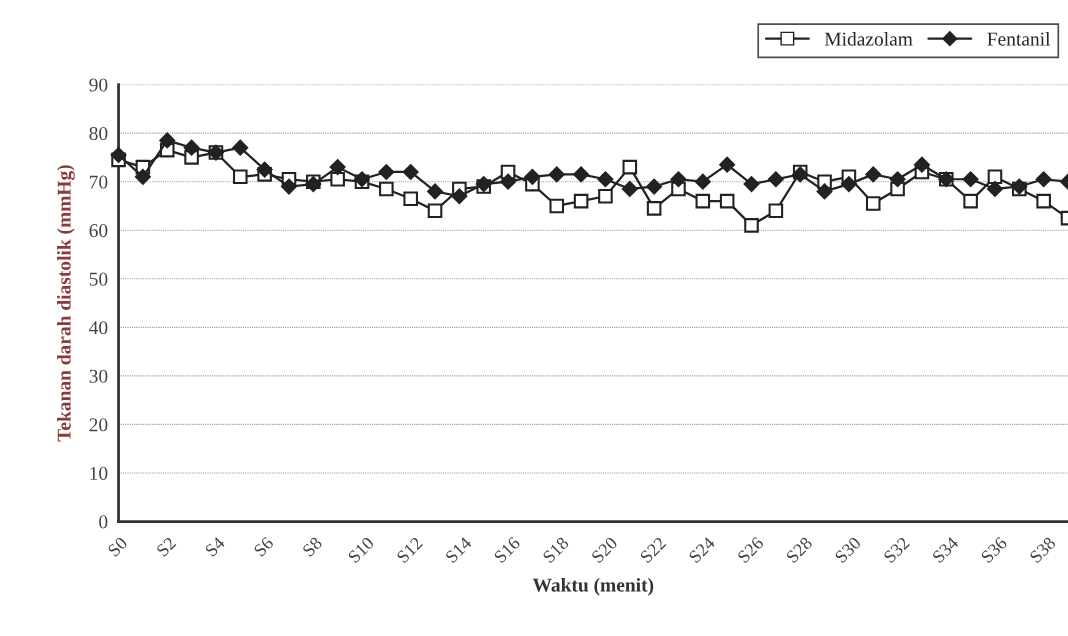 The width and height of the screenshot is (1068, 636). Describe the element at coordinates (98, 85) in the screenshot. I see `y-tick-label: 90` at that location.